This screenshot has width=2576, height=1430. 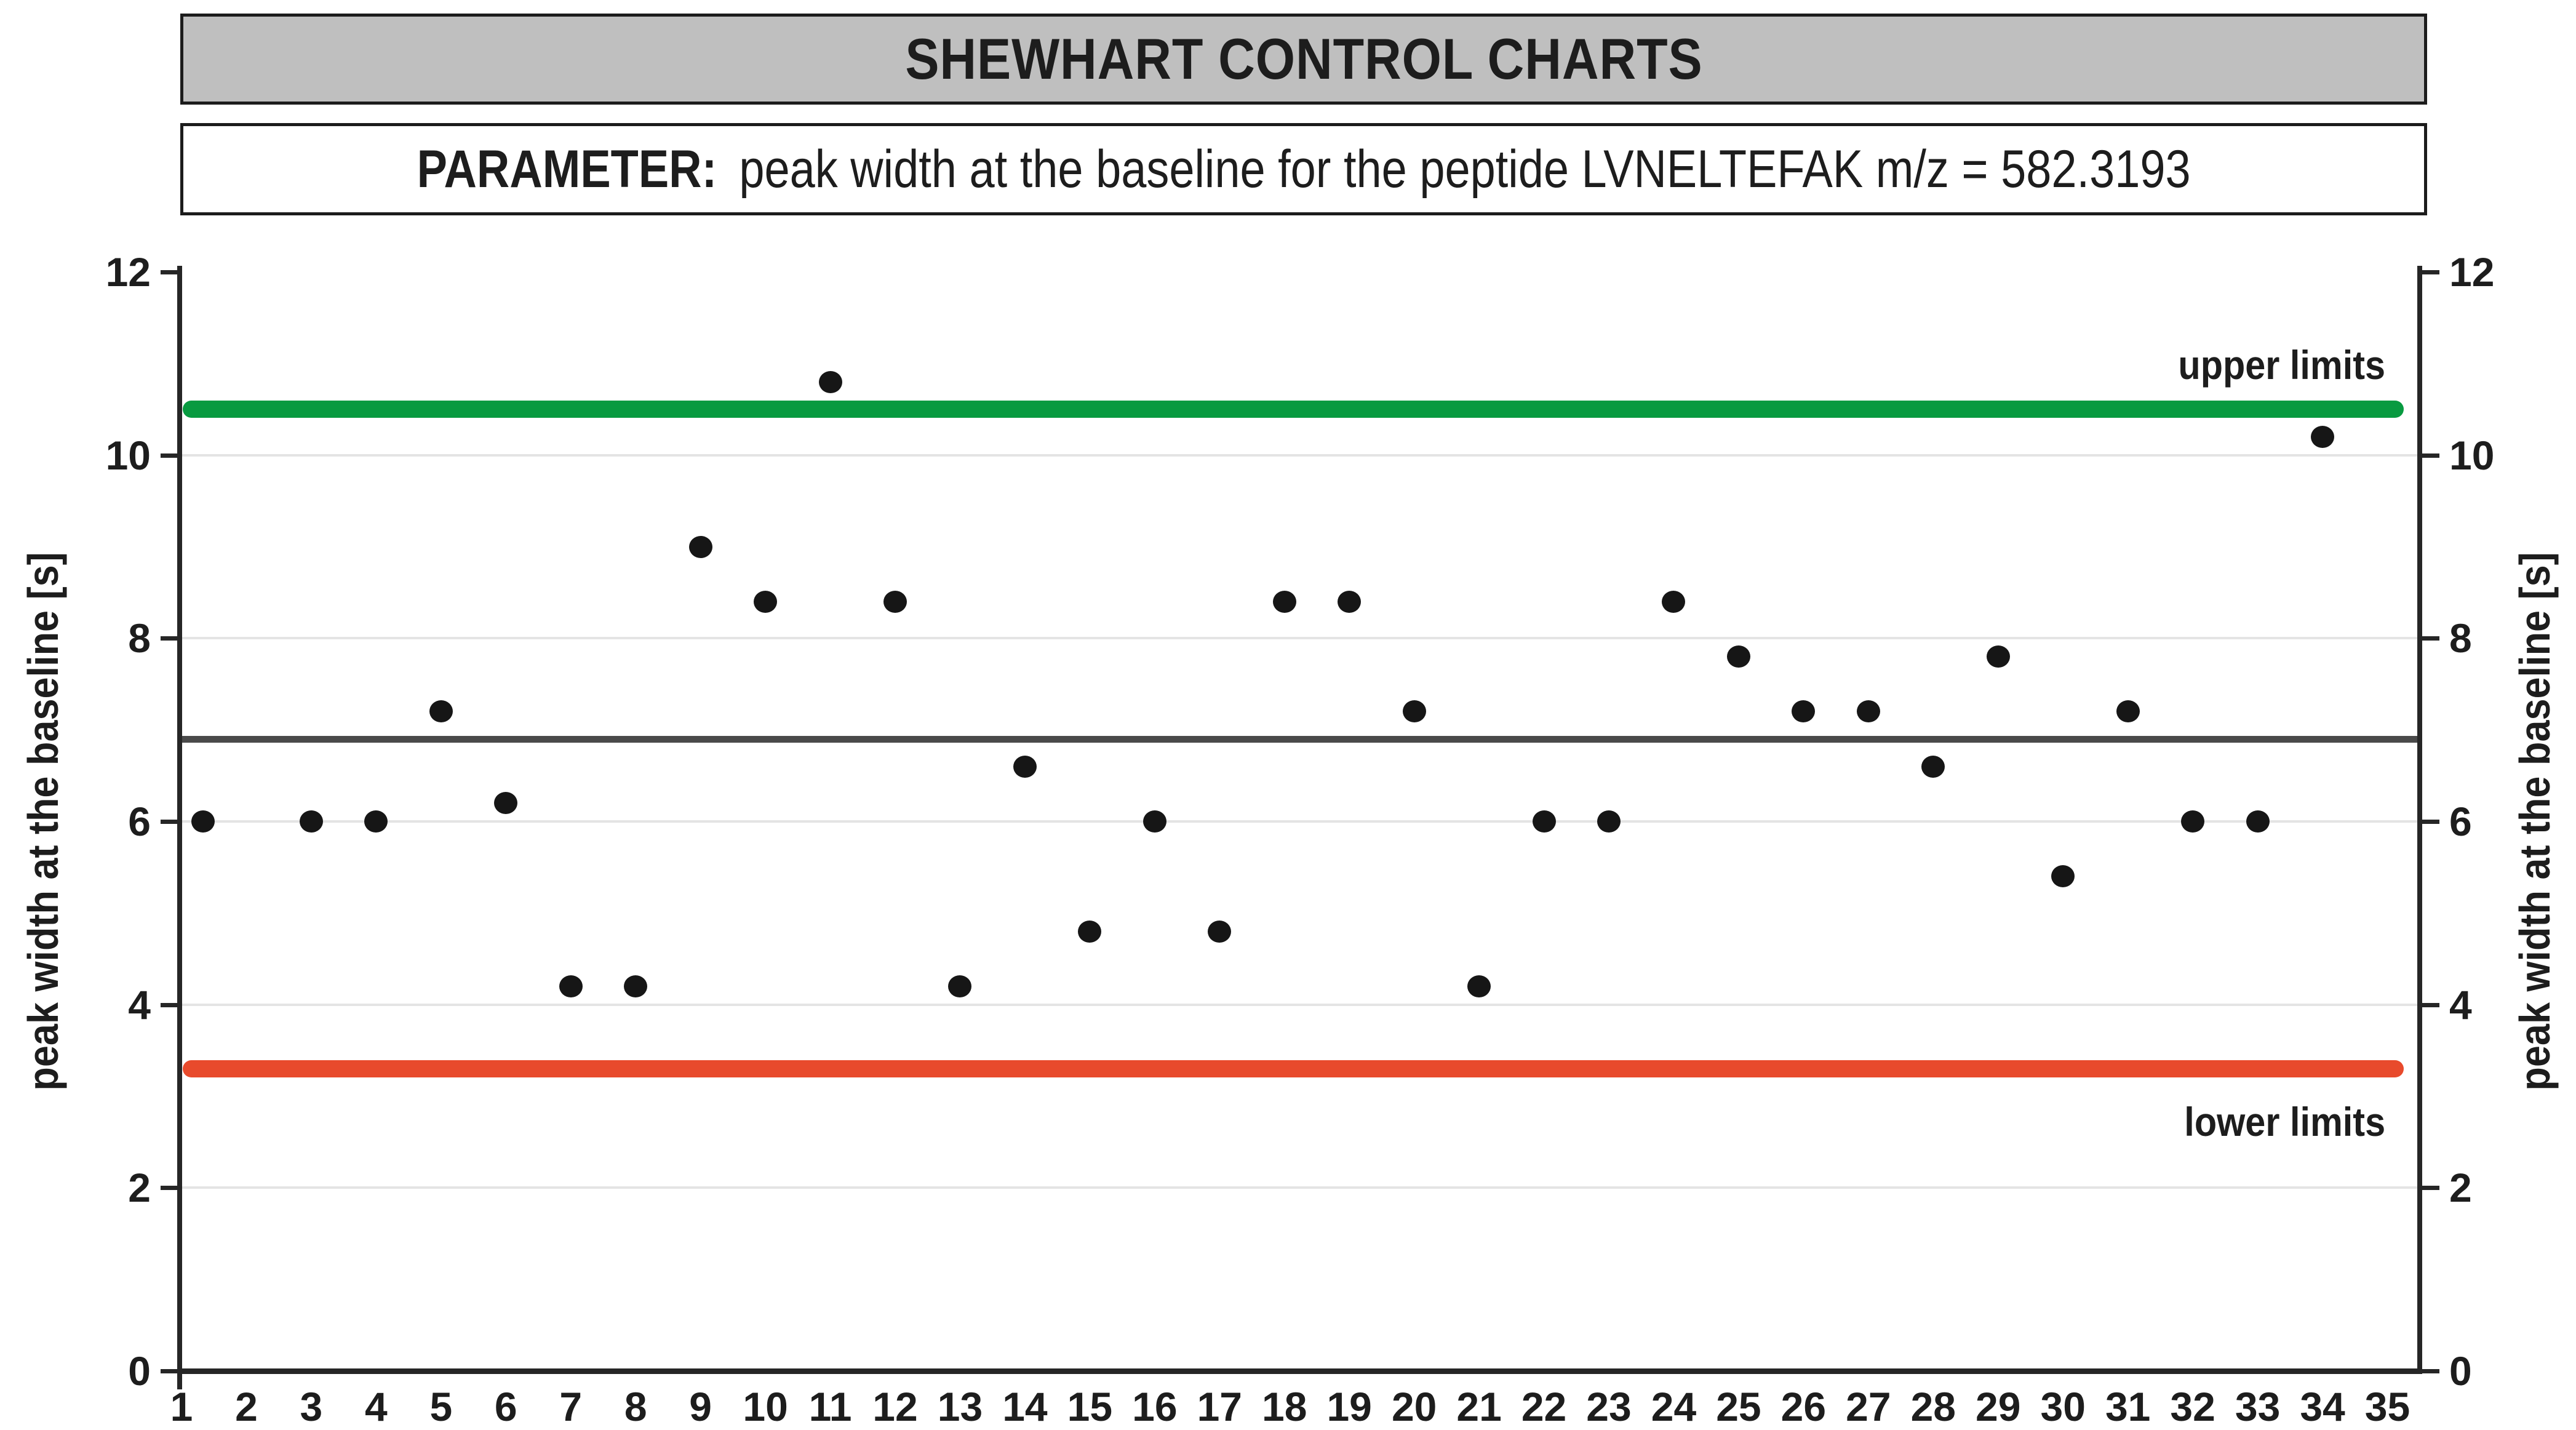 What do you see at coordinates (2472, 455) in the screenshot?
I see `right-y-tick-label: 10` at bounding box center [2472, 455].